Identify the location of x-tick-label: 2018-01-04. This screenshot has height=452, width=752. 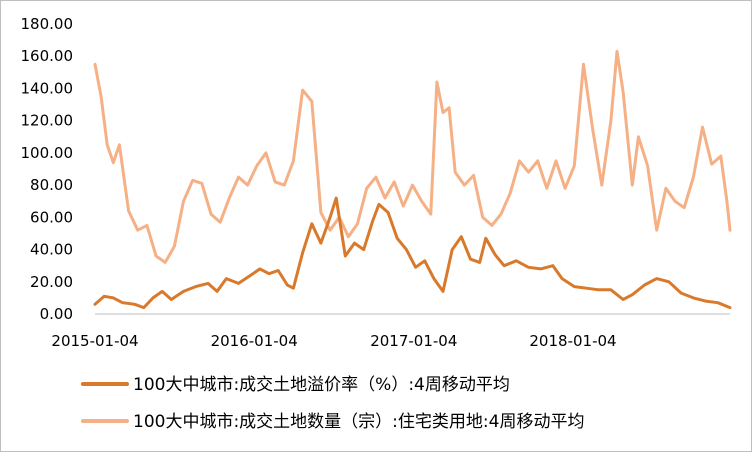
(572, 341).